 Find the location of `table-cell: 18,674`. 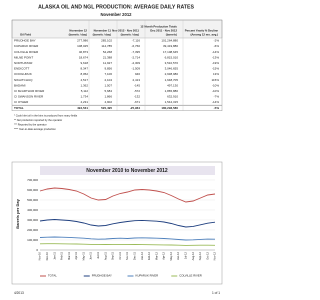

table-cell: 18,674 is located at coordinates (84, 57).